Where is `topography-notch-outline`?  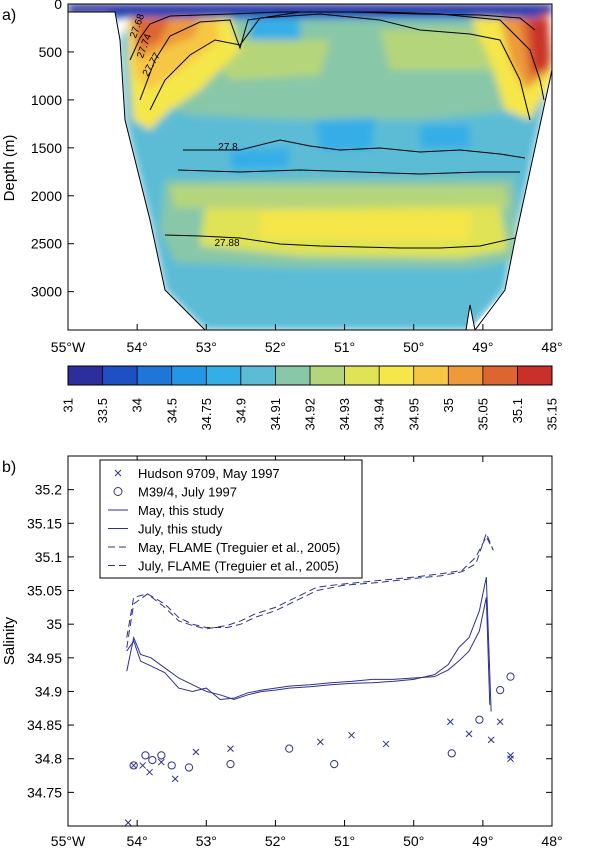 topography-notch-outline is located at coordinates (470, 317).